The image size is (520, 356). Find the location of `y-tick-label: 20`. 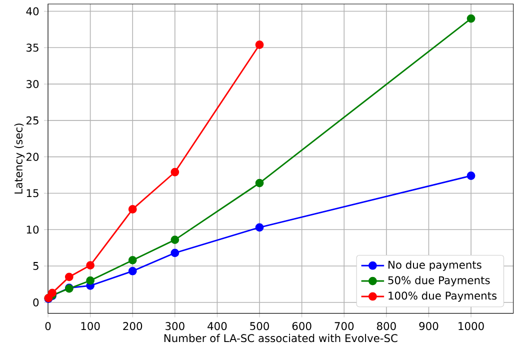

y-tick-label: 20 is located at coordinates (32, 156).